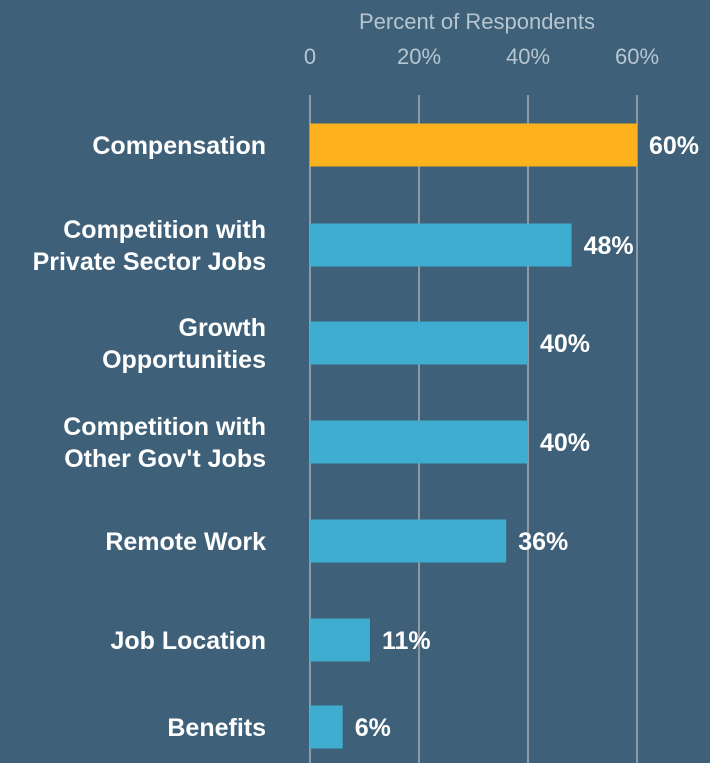 The height and width of the screenshot is (763, 710). Describe the element at coordinates (477, 21) in the screenshot. I see `x-axis-title: Percent of Respondents` at that location.